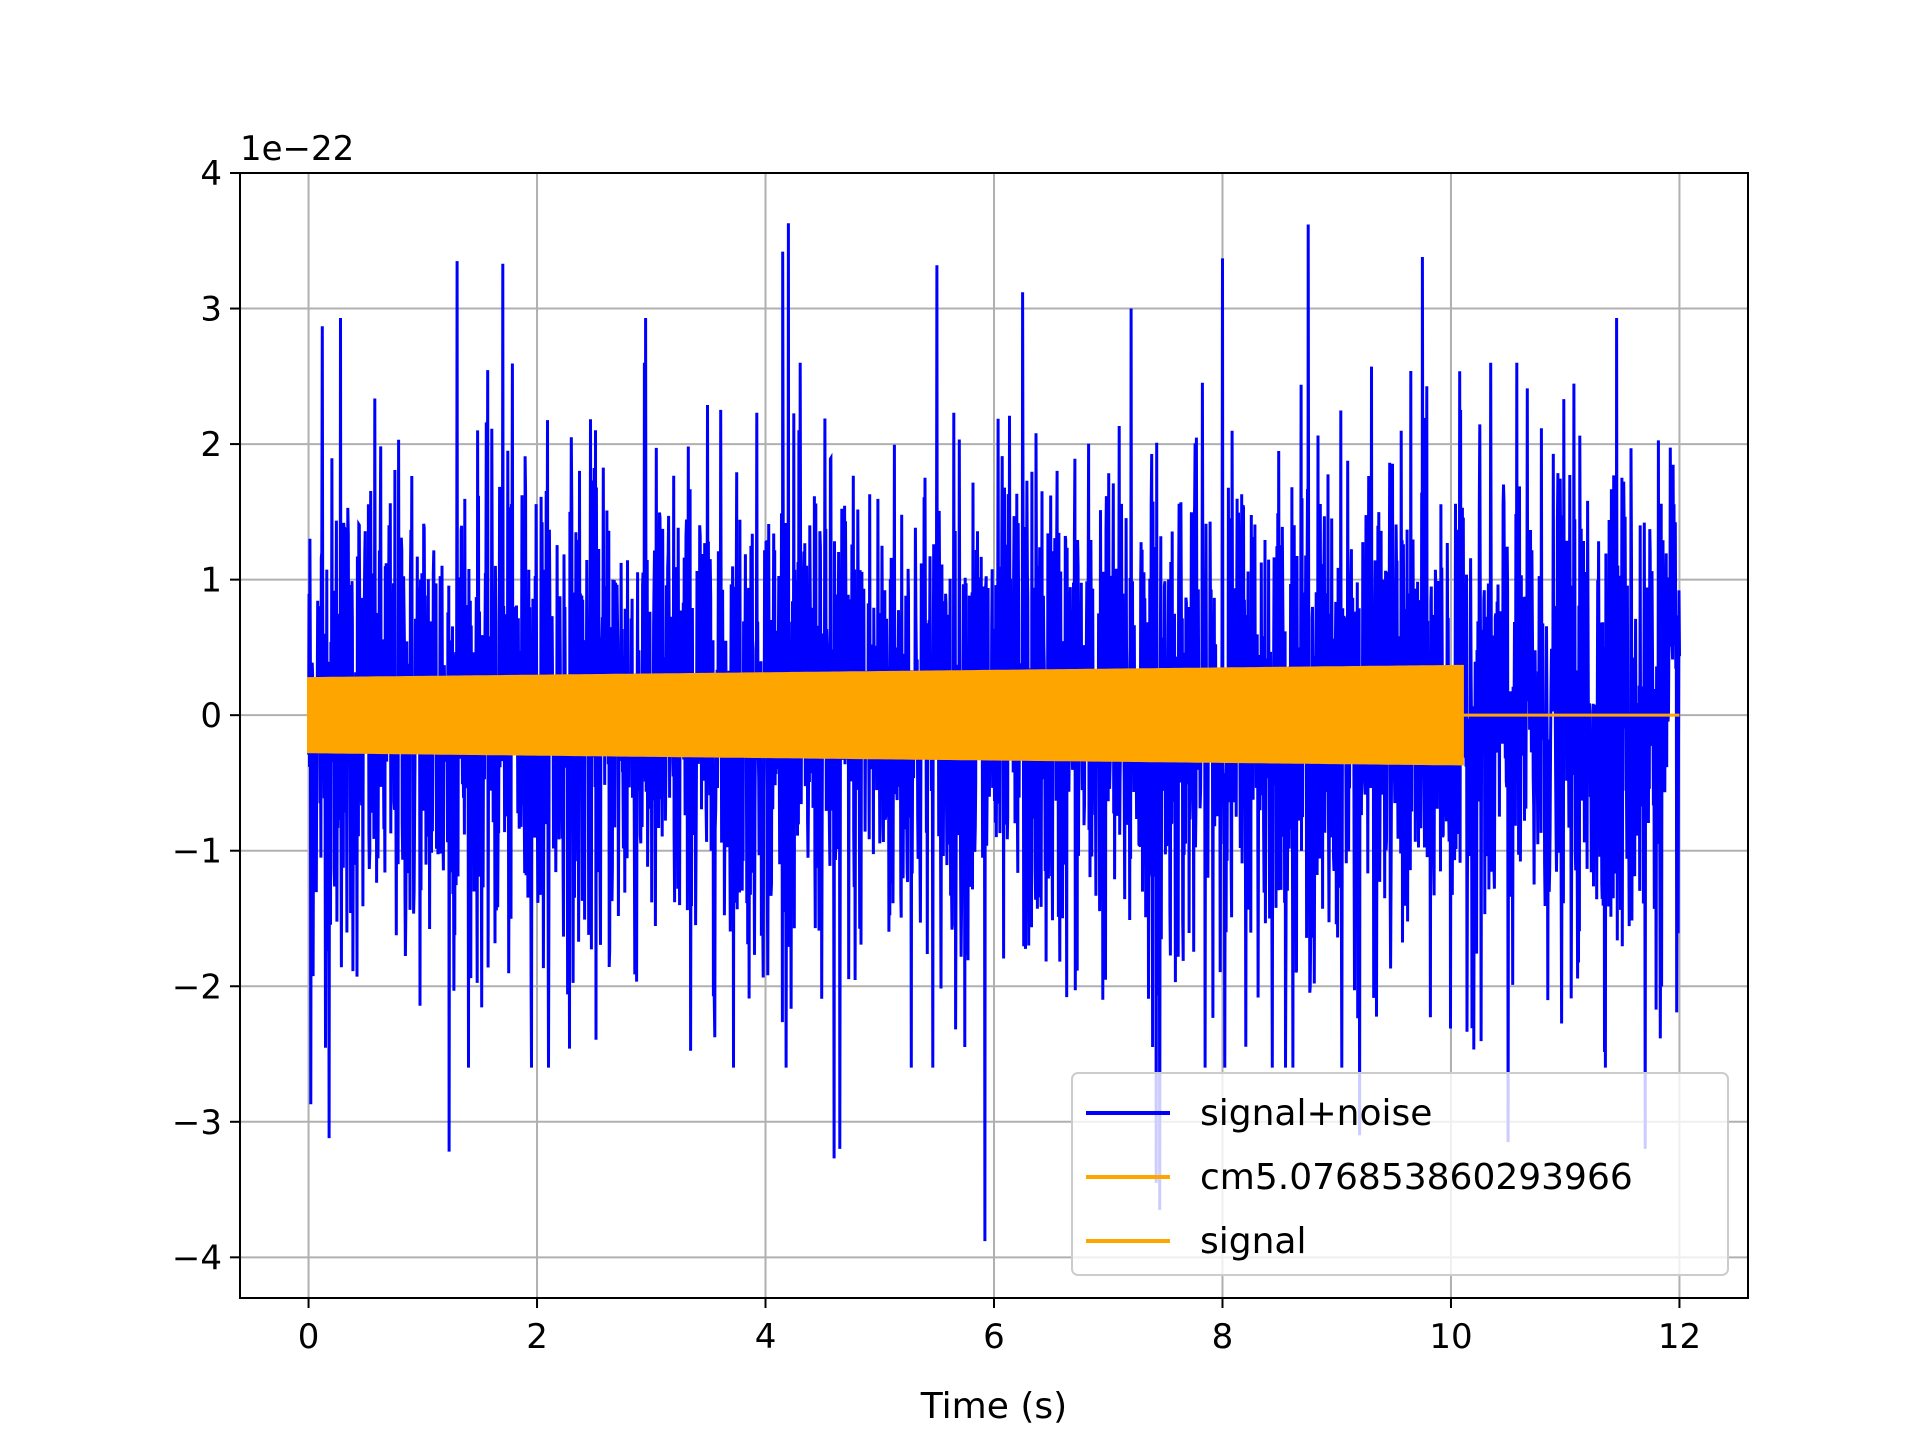  What do you see at coordinates (197, 852) in the screenshot?
I see `y-tick-label: −1` at bounding box center [197, 852].